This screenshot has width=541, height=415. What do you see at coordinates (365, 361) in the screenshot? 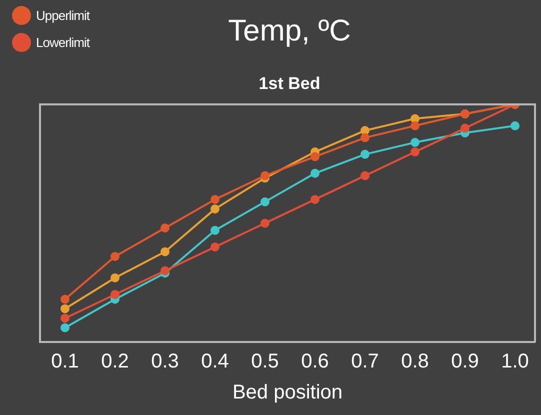
I see `x-tick-label: 0.7` at bounding box center [365, 361].